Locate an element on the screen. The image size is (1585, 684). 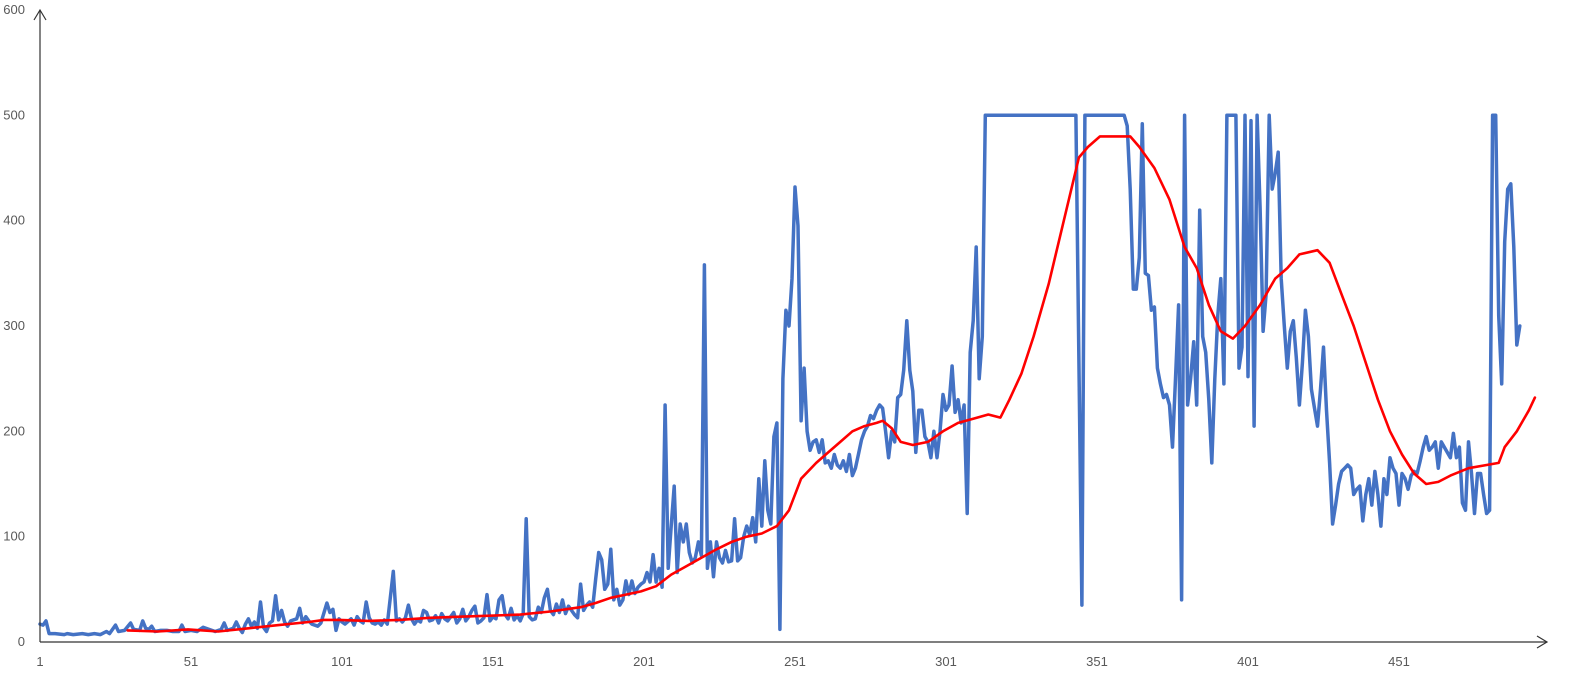
x-tick-label: 201 is located at coordinates (644, 661).